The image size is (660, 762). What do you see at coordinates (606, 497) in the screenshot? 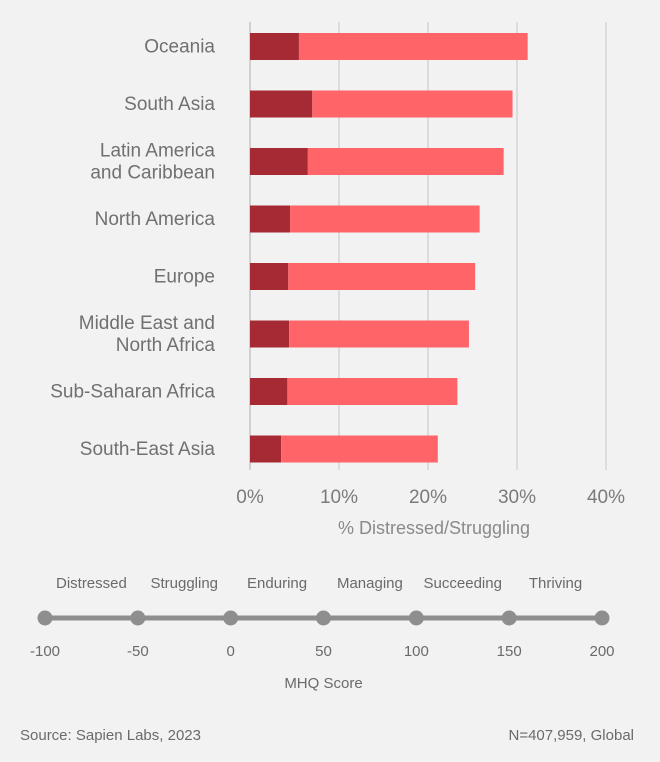
I see `x-tick-label: 40%` at bounding box center [606, 497].